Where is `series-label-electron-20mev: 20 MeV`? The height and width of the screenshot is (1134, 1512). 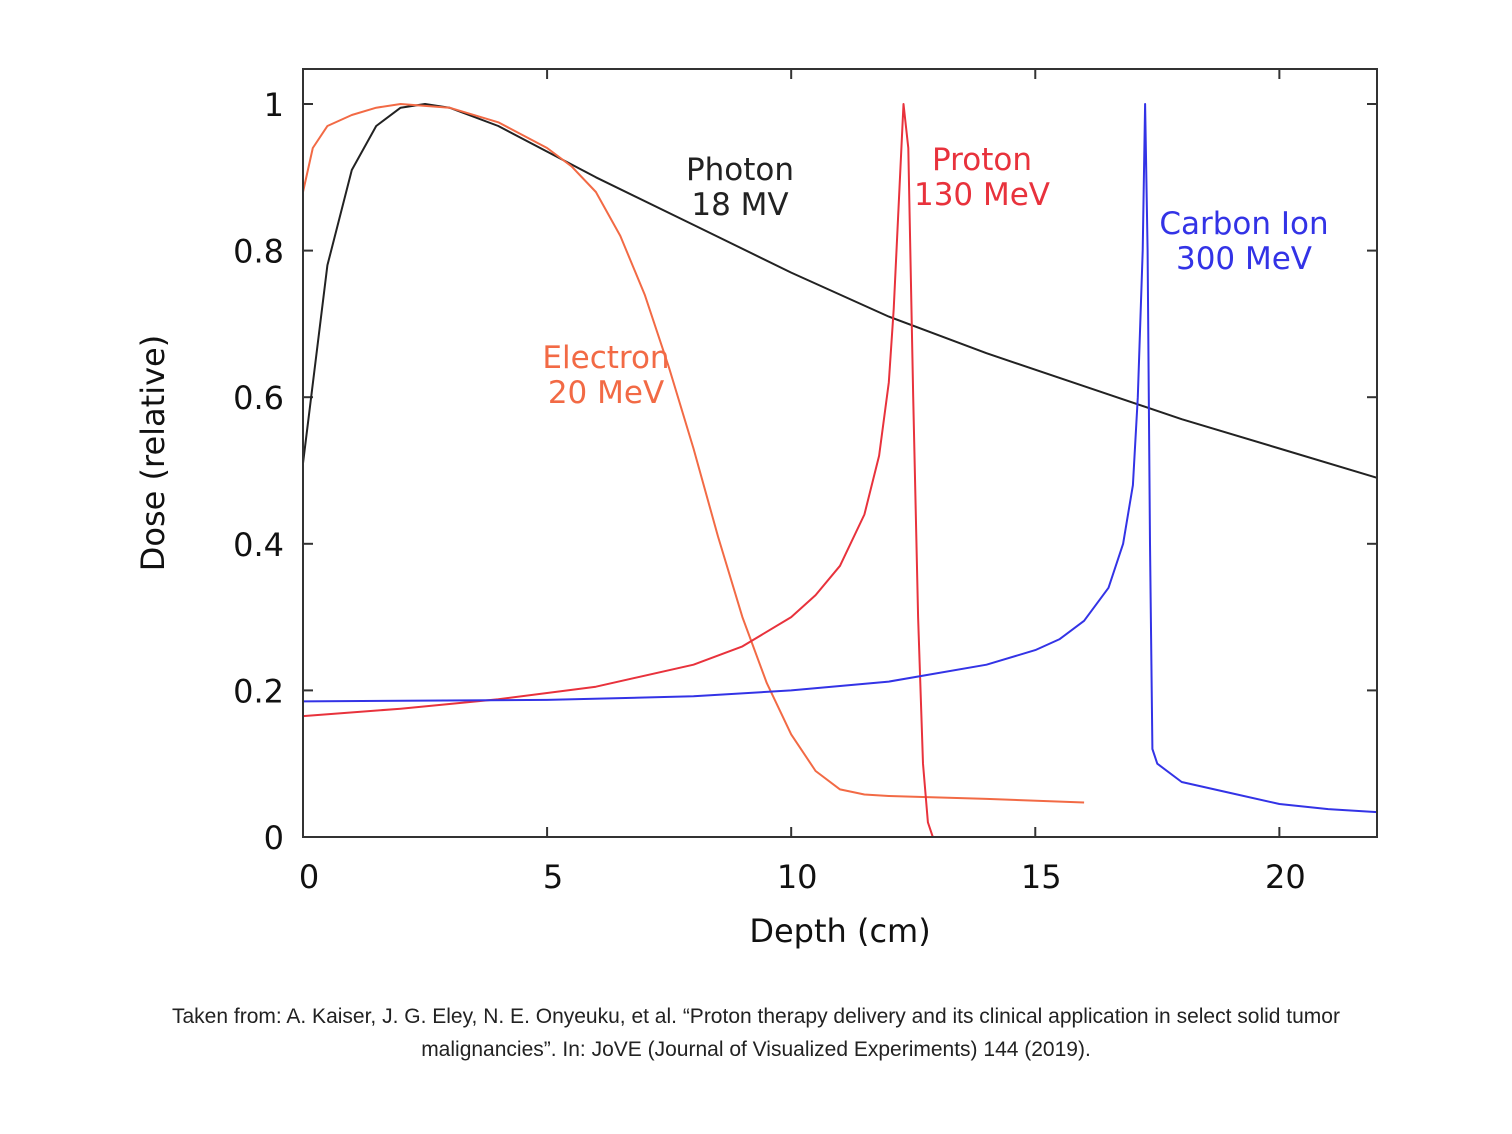
series-label-electron-20mev: 20 MeV is located at coordinates (606, 393).